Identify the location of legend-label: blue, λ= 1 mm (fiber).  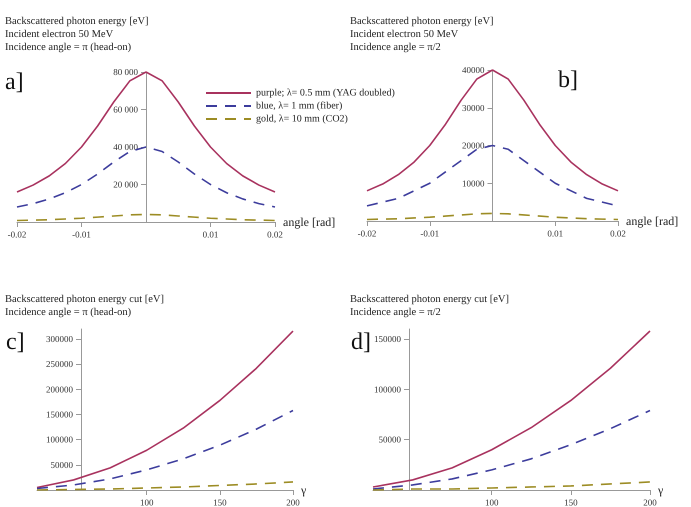
(299, 106).